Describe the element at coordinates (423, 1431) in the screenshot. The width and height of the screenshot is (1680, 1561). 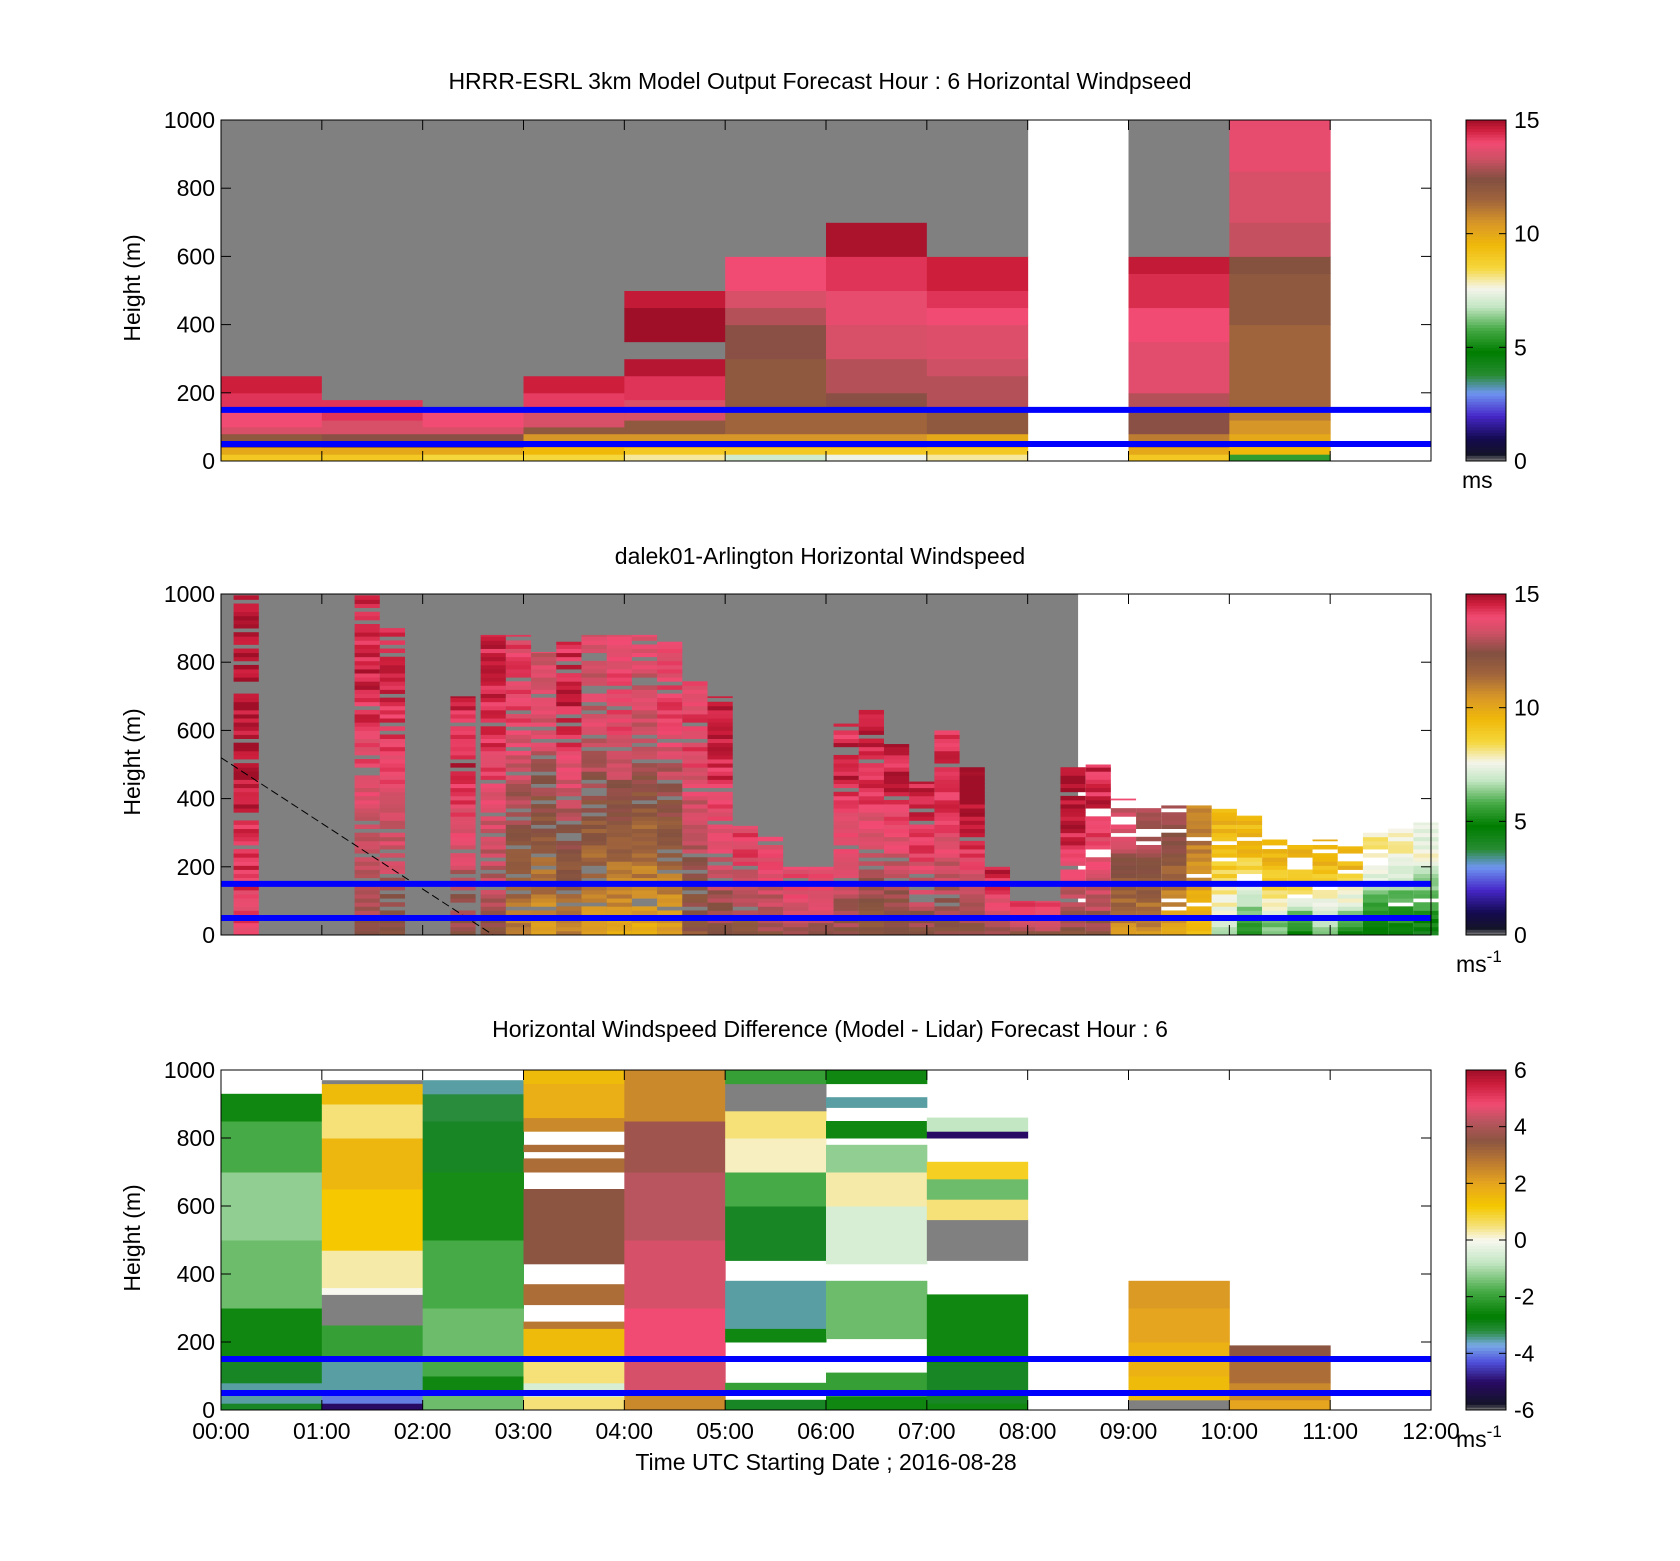
I see `x-tick-label: 02:00` at that location.